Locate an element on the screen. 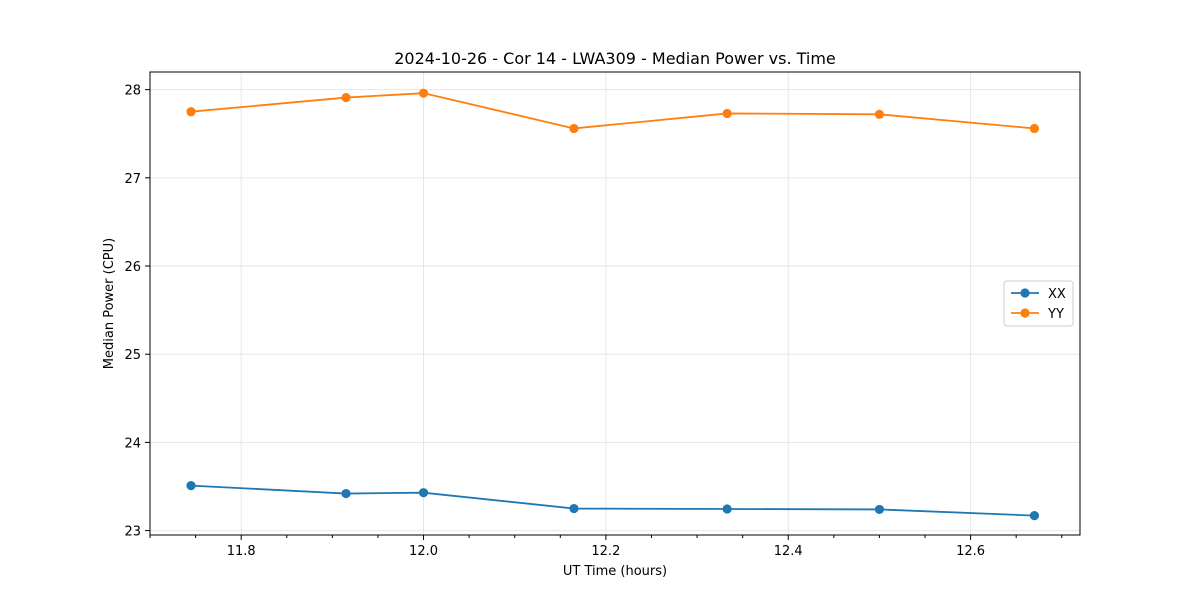 This screenshot has width=1200, height=600. y-tick-label: 26 is located at coordinates (132, 267).